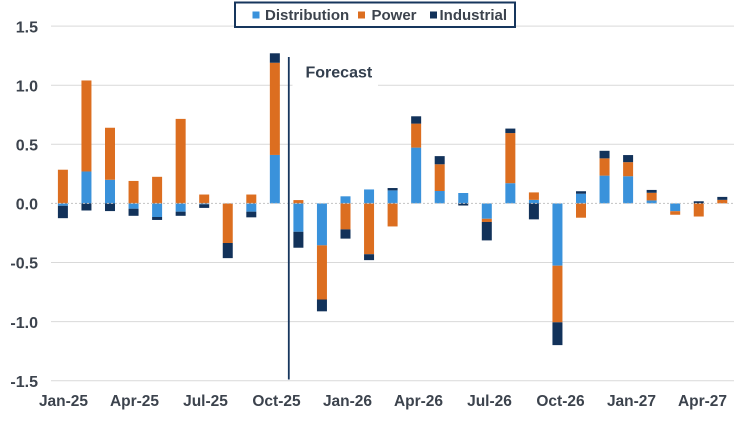  What do you see at coordinates (63, 401) in the screenshot?
I see `svg-text: Jan-25` at bounding box center [63, 401].